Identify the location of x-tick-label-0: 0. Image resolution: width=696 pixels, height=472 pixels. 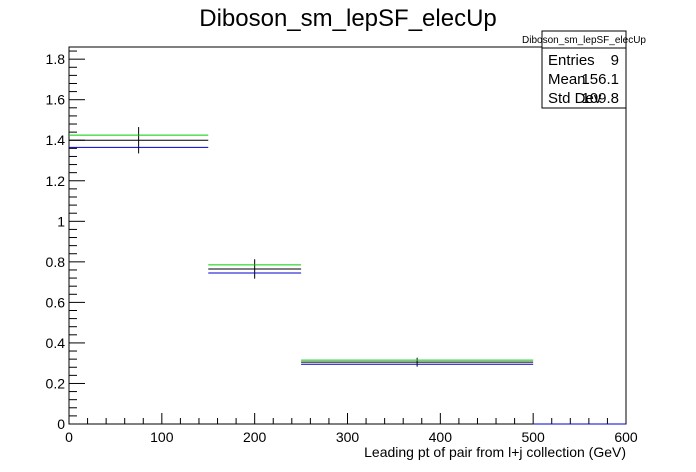
(69, 437).